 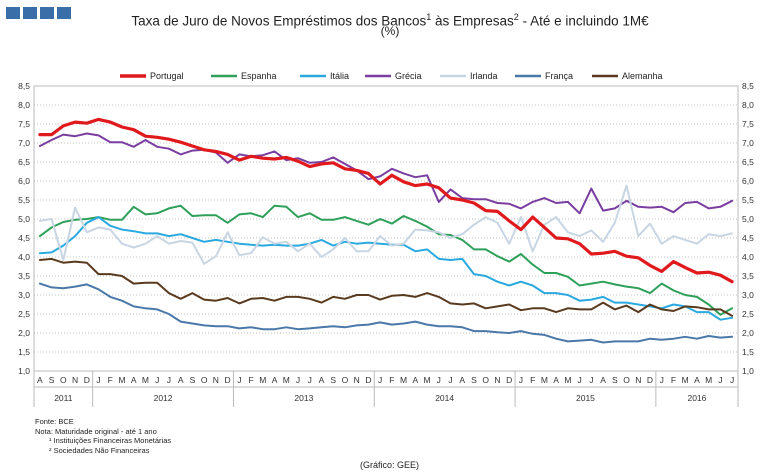 What do you see at coordinates (96, 431) in the screenshot?
I see `maturity-note: Nota: Maturidade original - até 1 ano` at bounding box center [96, 431].